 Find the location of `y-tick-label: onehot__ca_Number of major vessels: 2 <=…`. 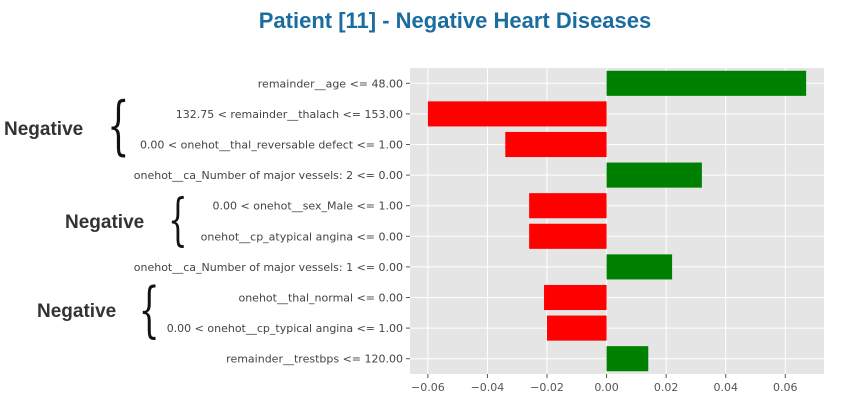

y-tick-label: onehot__ca_Number of major vessels: 2 <=… is located at coordinates (268, 175).